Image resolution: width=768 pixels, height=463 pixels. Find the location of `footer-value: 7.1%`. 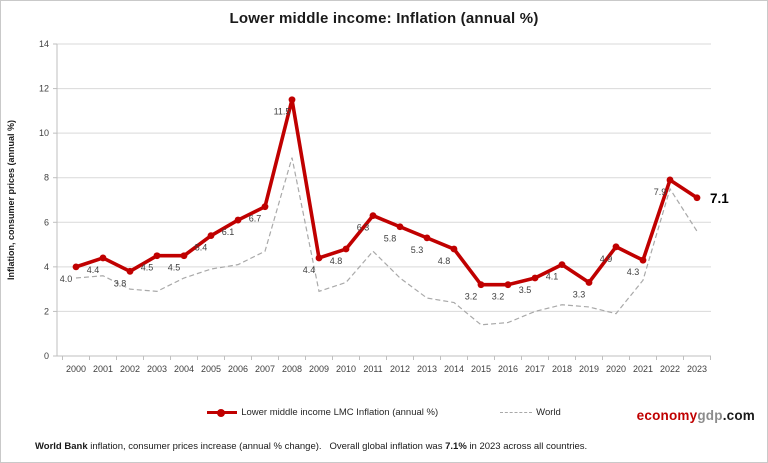

footer-value: 7.1% is located at coordinates (456, 446).